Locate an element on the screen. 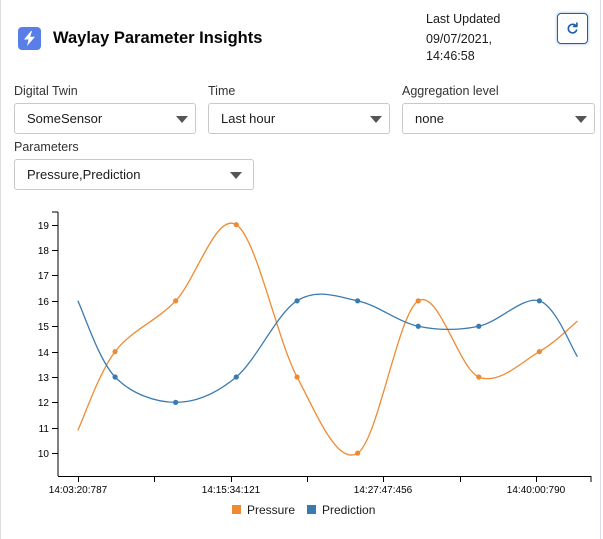  x-tick-label: 14:40:00:790 is located at coordinates (536, 490).